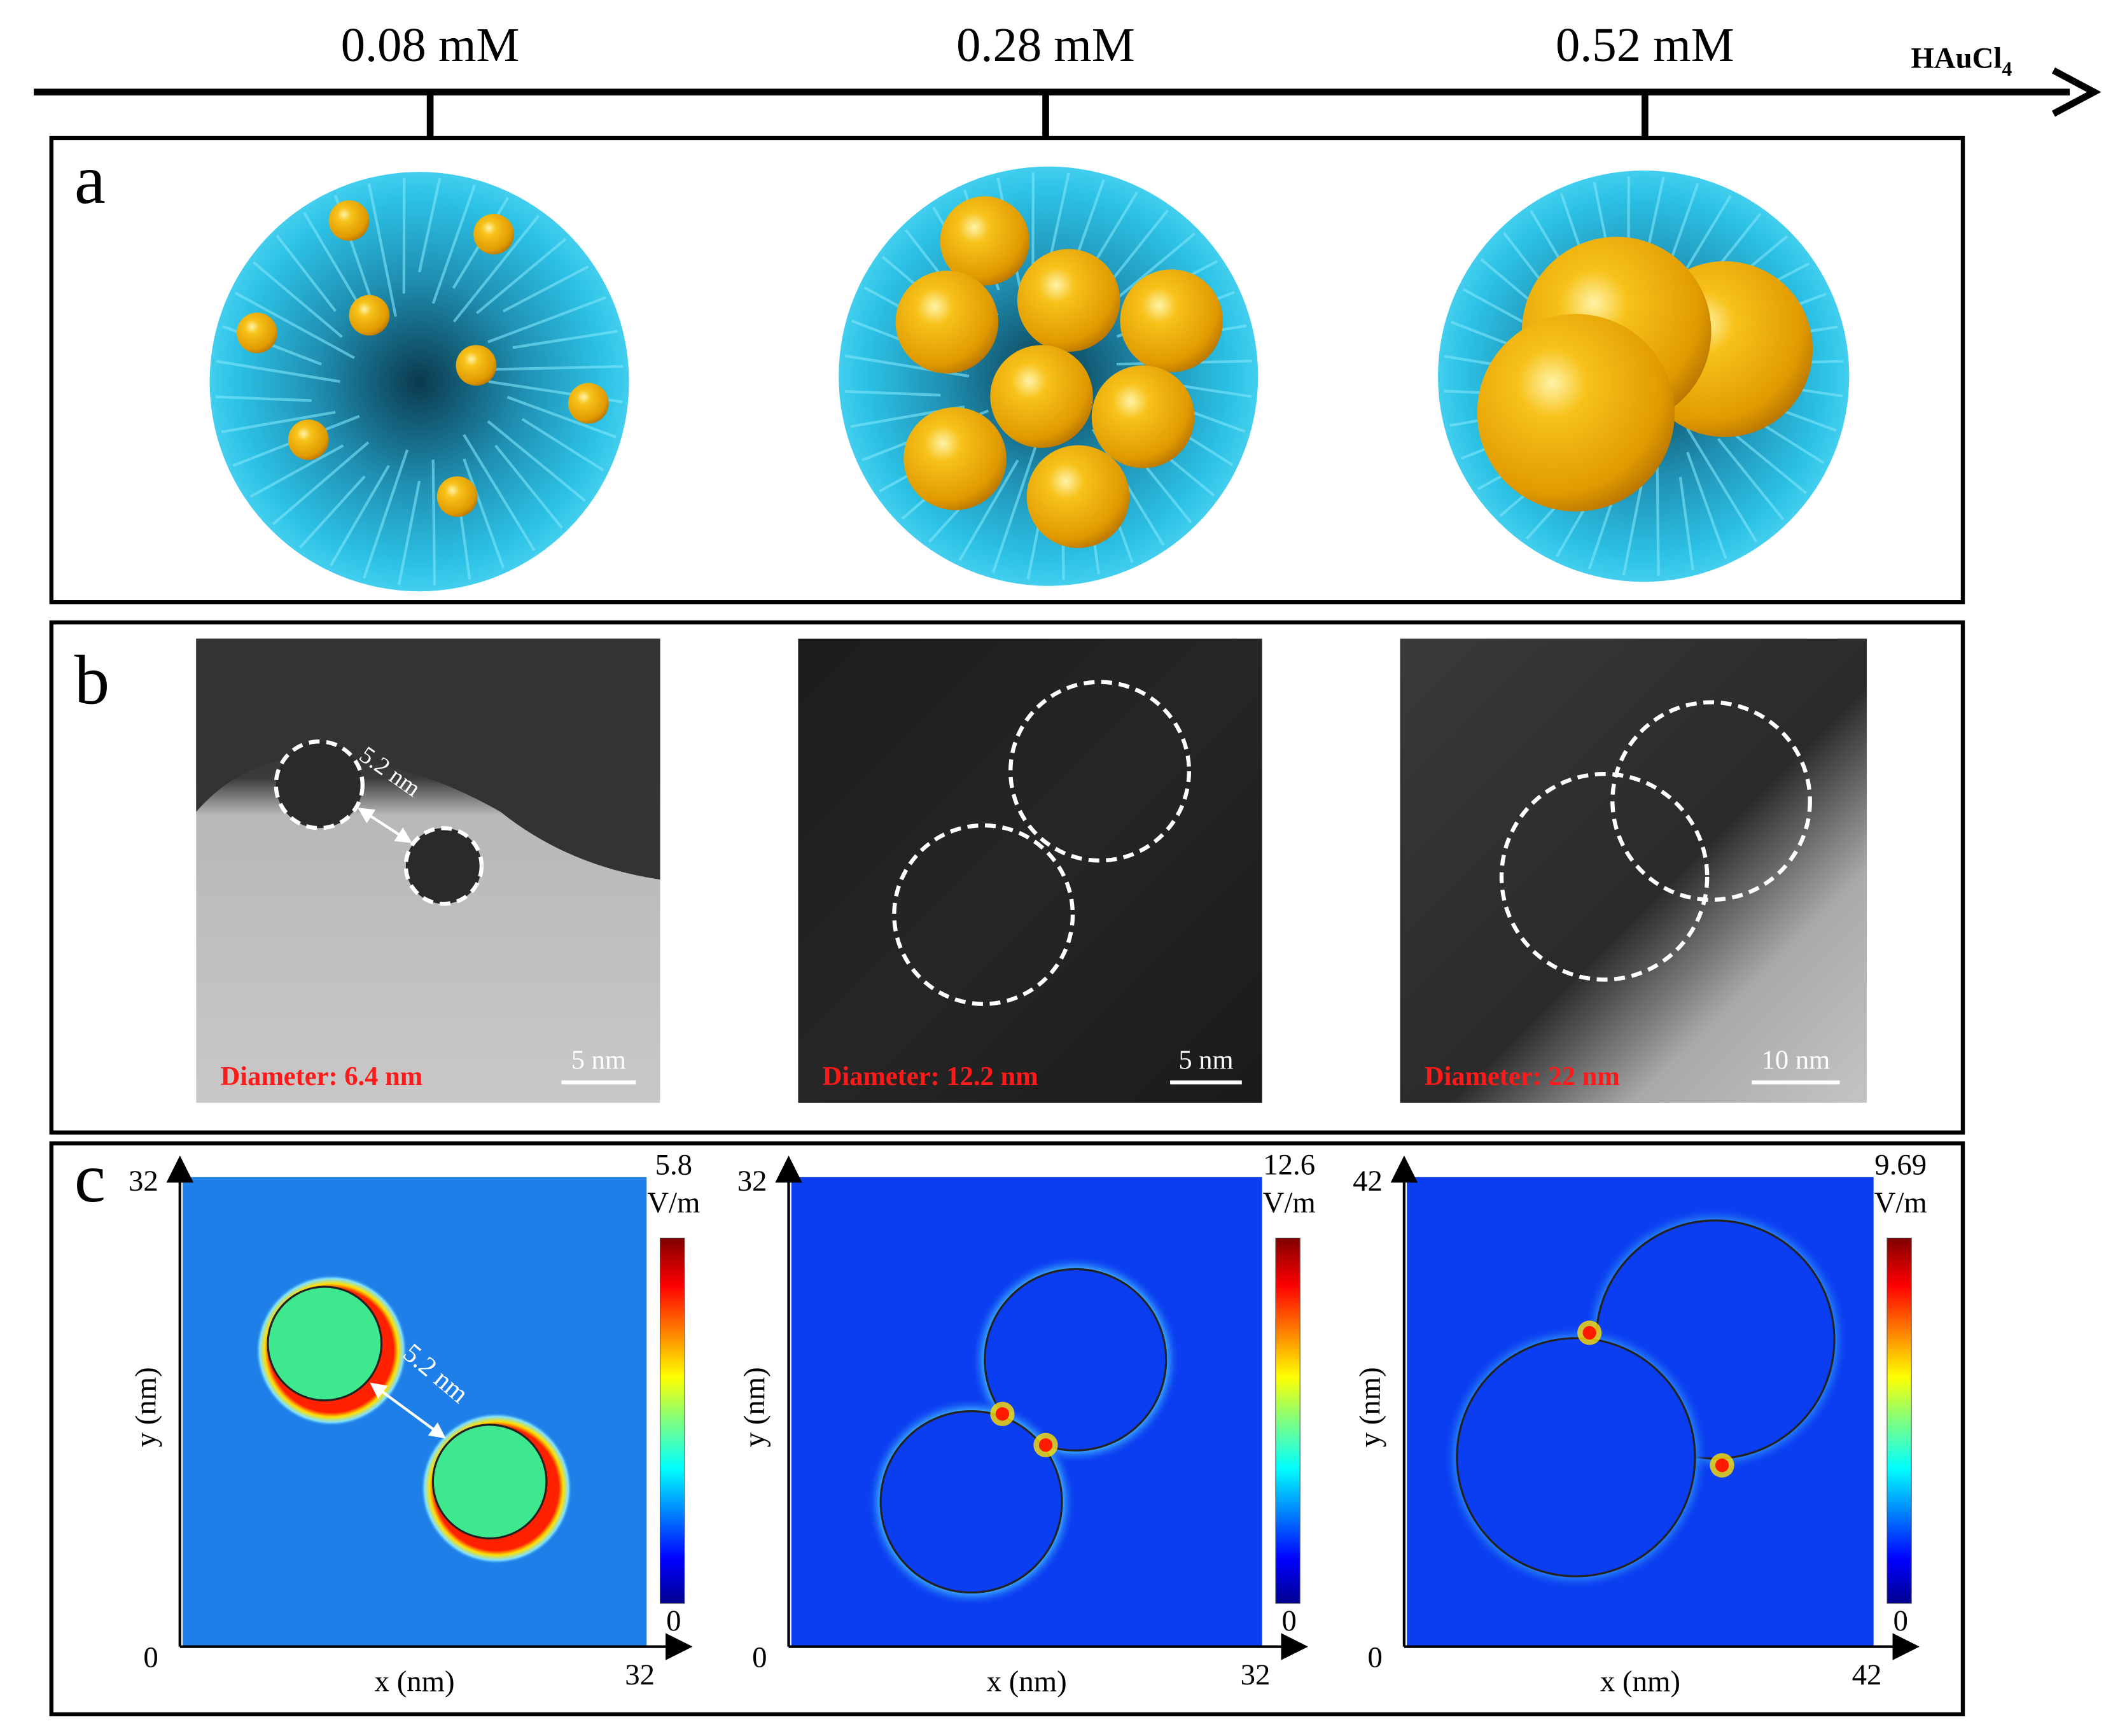 This screenshot has width=2113, height=1736. Describe the element at coordinates (1645, 45) in the screenshot. I see `concentration-label: 0.52 mM` at that location.